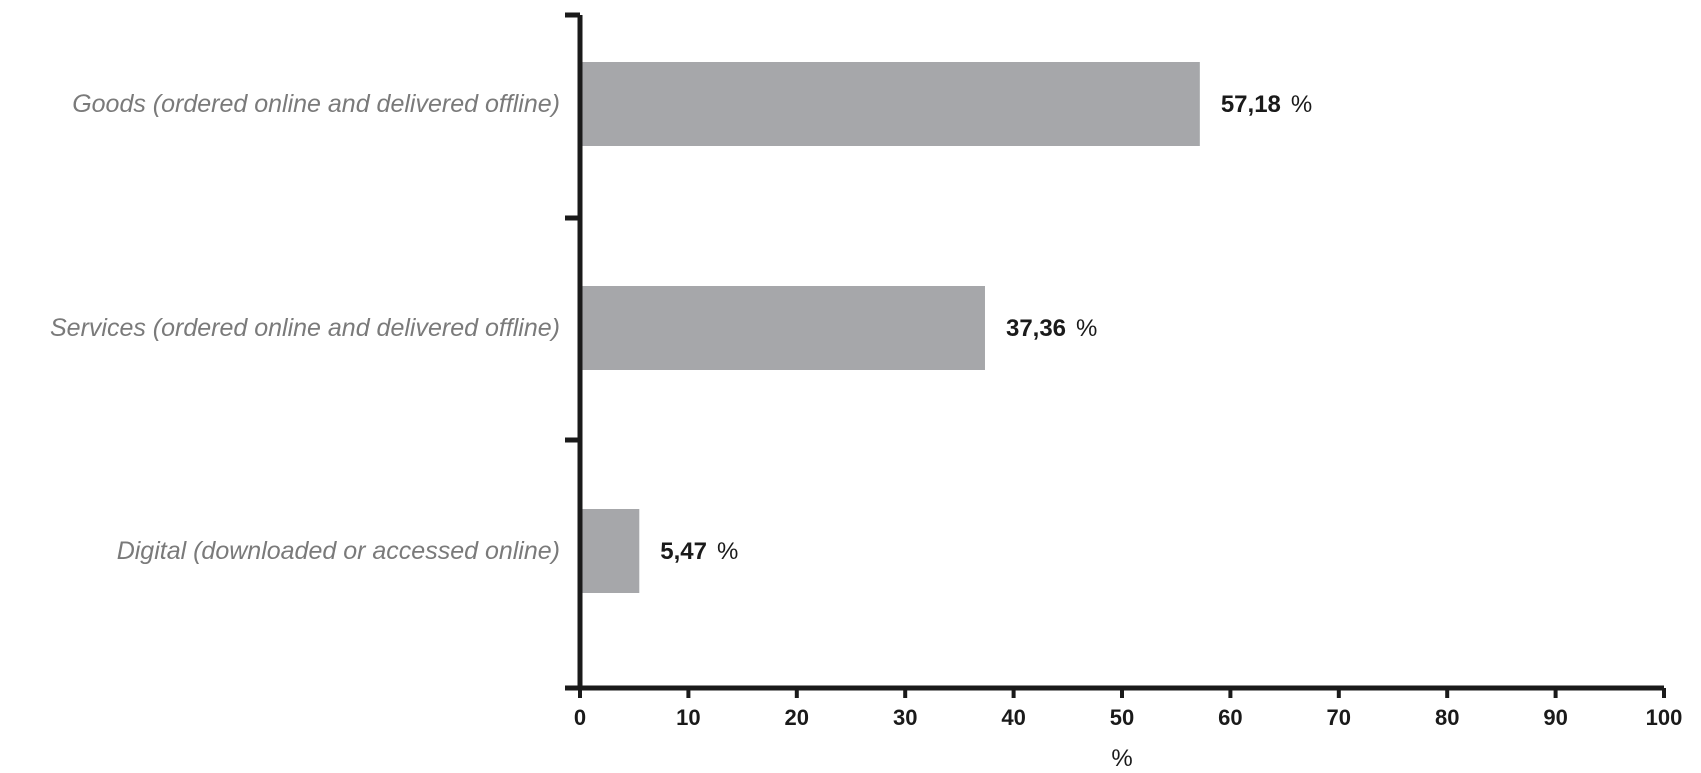 The height and width of the screenshot is (773, 1701). I want to click on x-tick-label: 50, so click(1122, 717).